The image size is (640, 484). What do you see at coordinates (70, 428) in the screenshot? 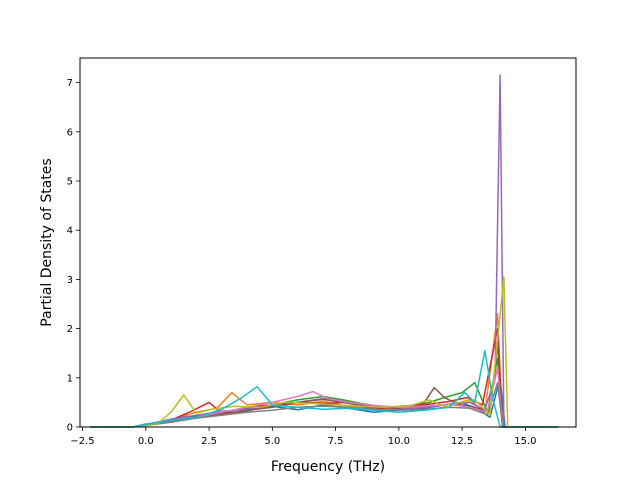
I see `y-tick-label: 0` at bounding box center [70, 428].